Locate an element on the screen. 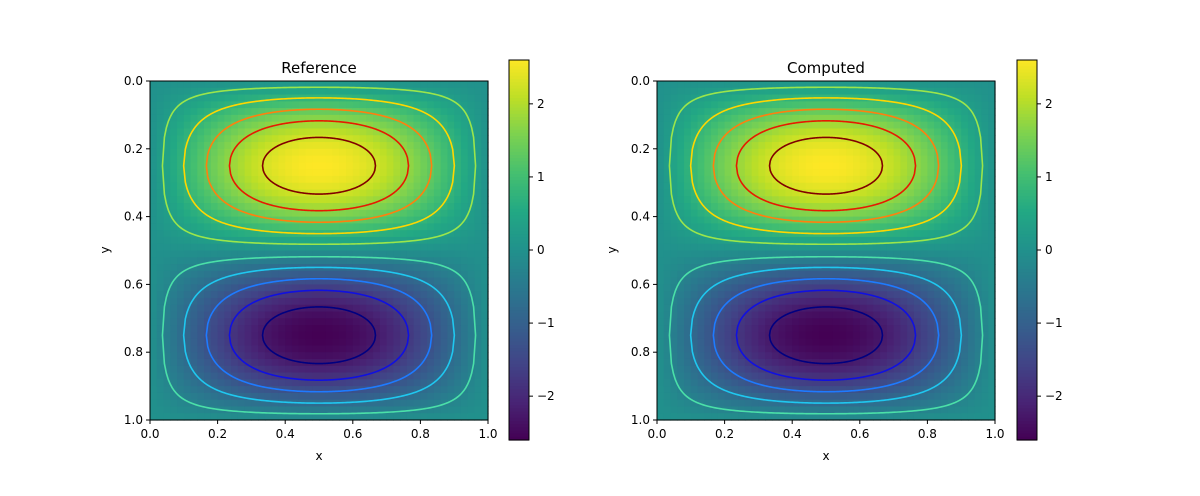 This screenshot has height=496, width=1200. y-tick-label: 0.4 is located at coordinates (133, 217).